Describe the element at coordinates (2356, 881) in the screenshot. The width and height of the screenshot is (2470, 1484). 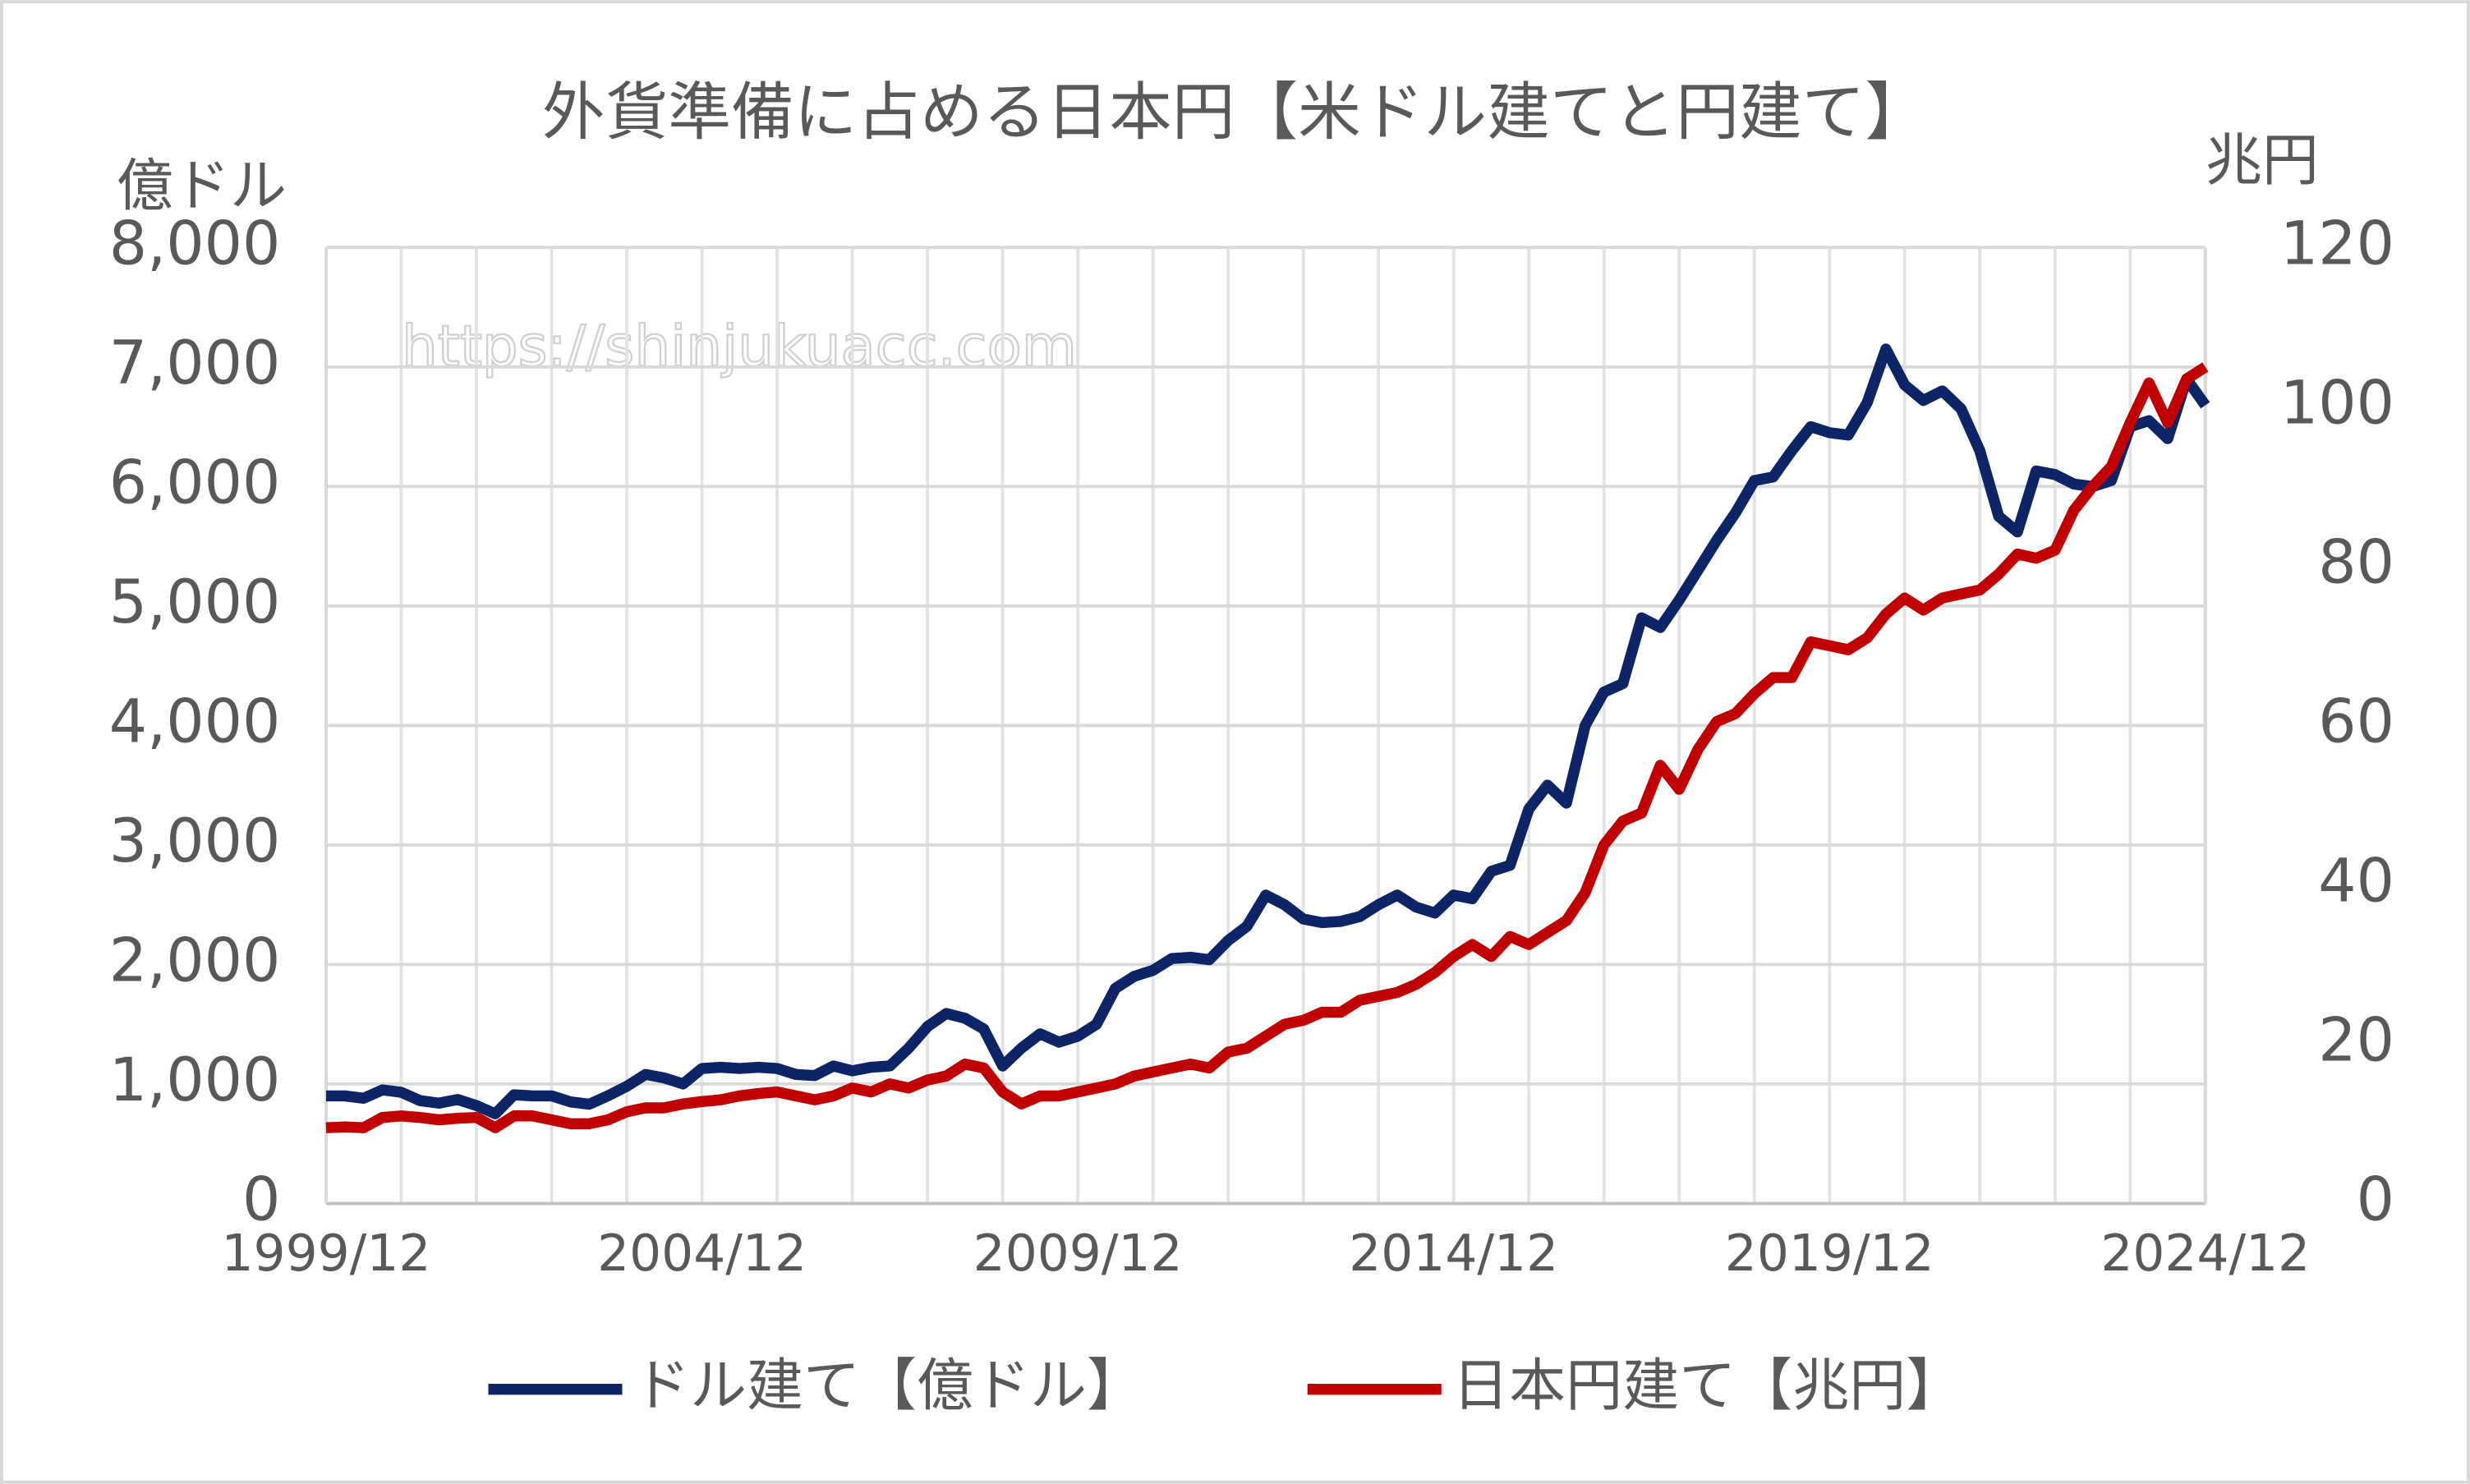
I see `y2-tick-label: 40` at that location.